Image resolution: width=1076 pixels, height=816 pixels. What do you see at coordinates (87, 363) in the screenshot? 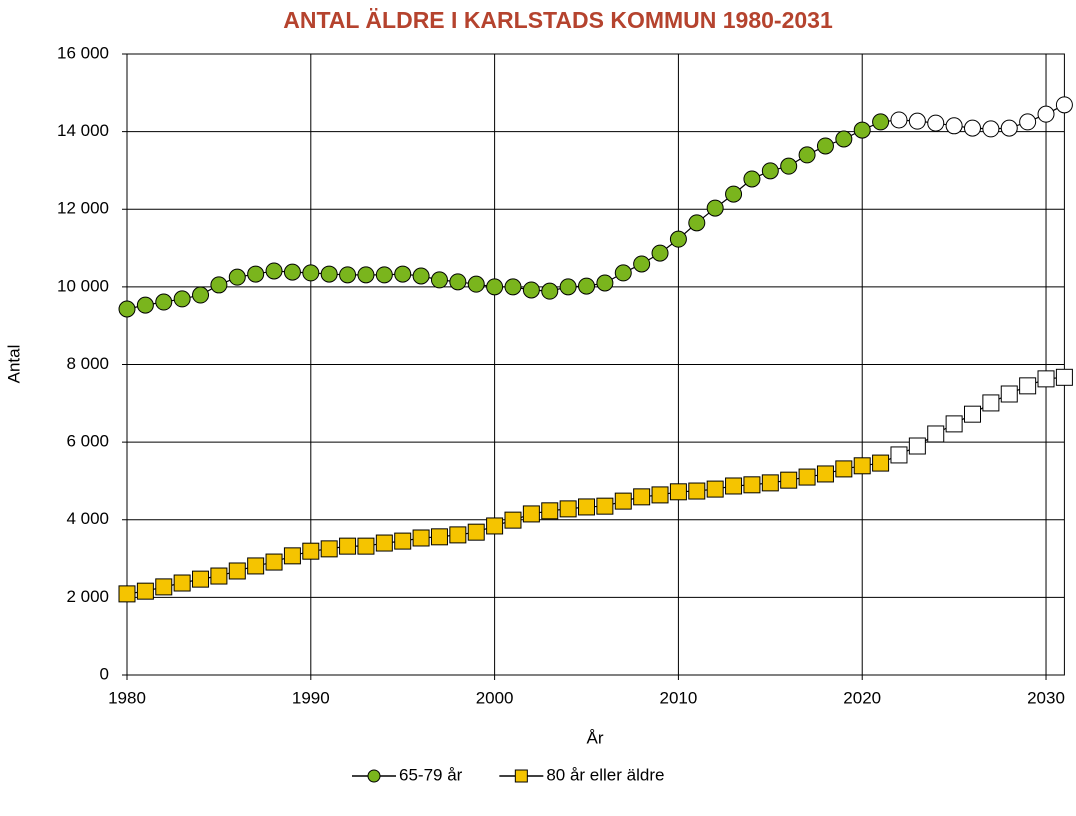
I see `y-tick-label: 8 000` at bounding box center [87, 363].